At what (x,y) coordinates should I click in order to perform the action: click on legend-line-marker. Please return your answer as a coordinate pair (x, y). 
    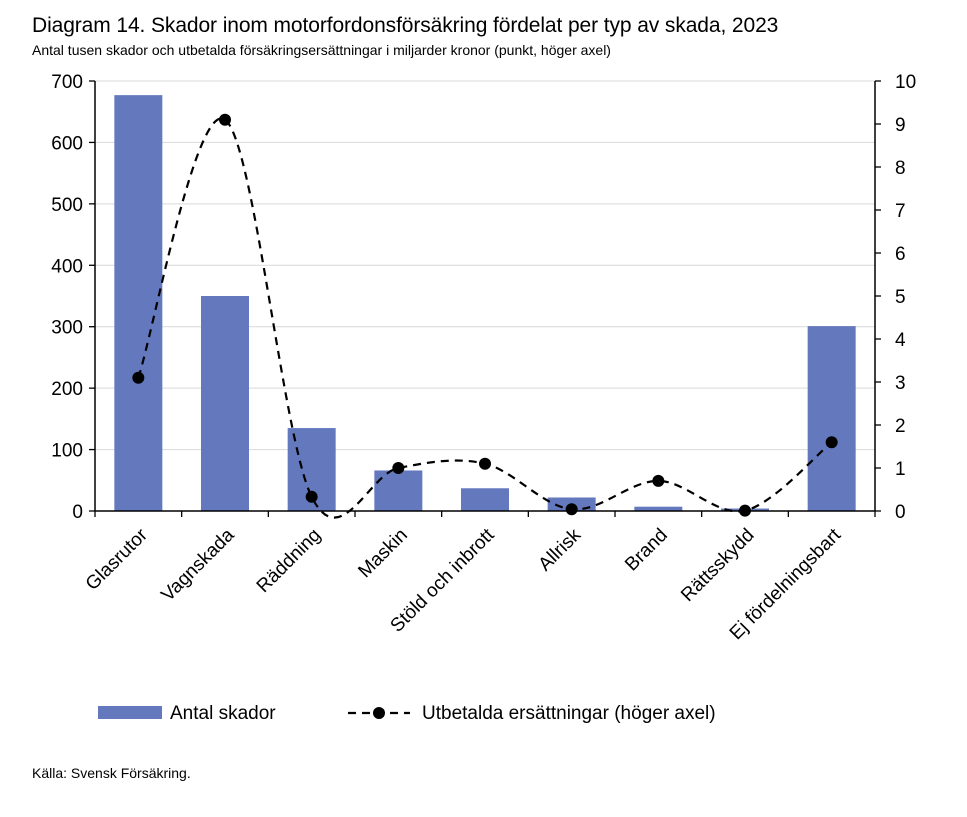
    Looking at the image, I should click on (379, 713).